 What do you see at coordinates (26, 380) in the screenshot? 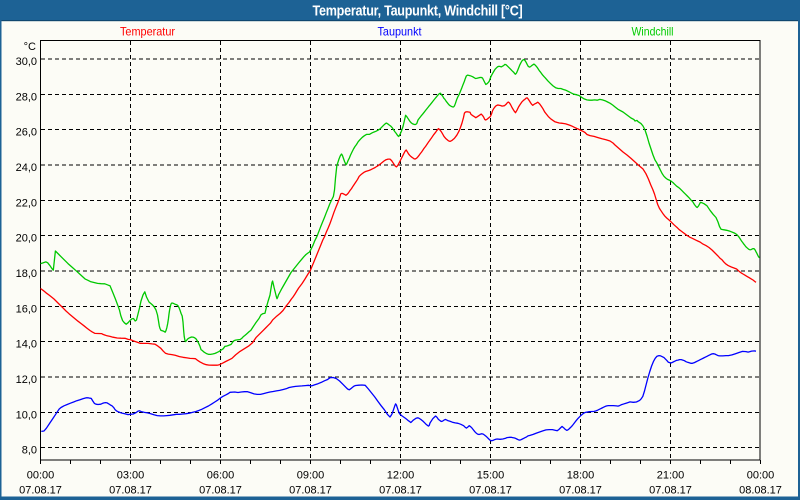
I see `svg-text: 12,0` at bounding box center [26, 380].